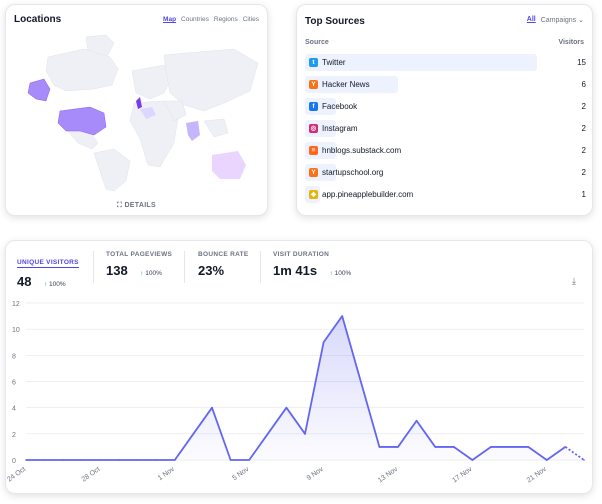  Describe the element at coordinates (583, 84) in the screenshot. I see `source-visitors: 6` at that location.